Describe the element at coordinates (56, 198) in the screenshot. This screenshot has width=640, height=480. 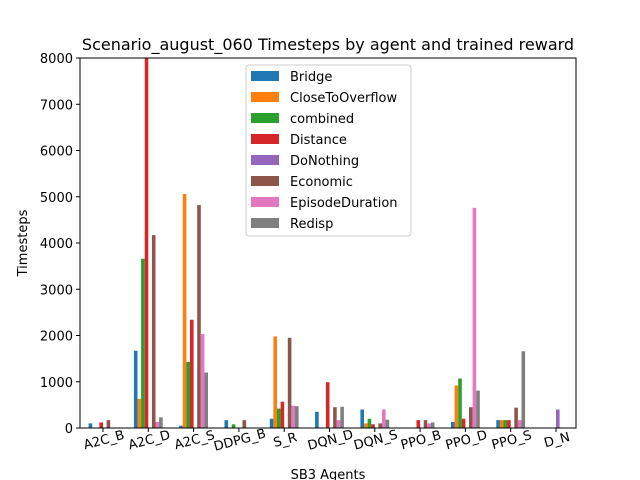
I see `y-tick-label: 5000` at that location.